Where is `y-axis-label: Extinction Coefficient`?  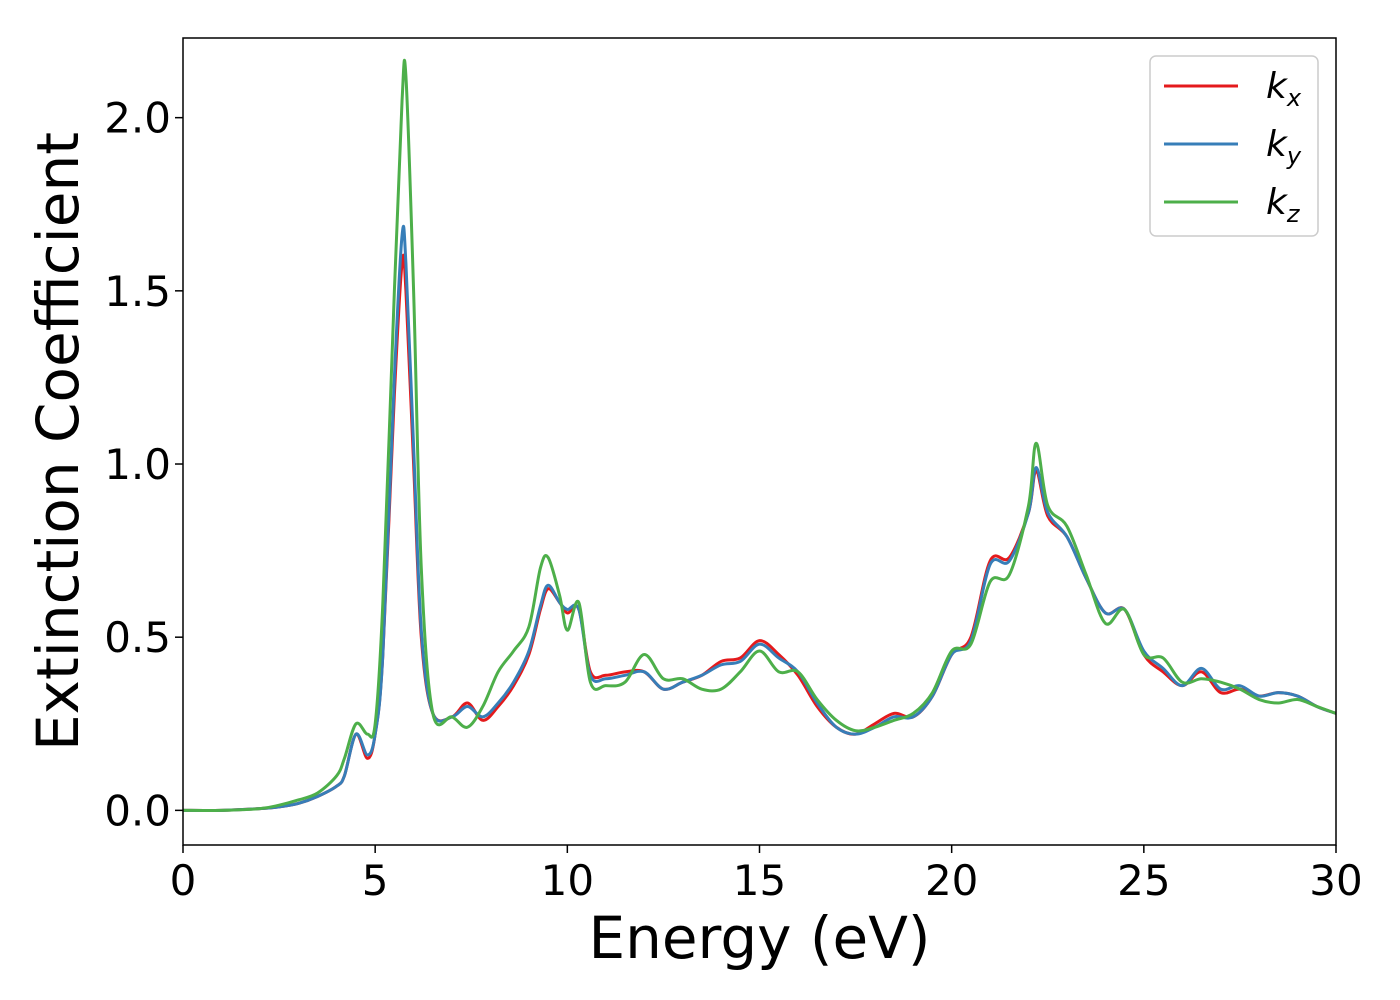 y-axis-label: Extinction Coefficient is located at coordinates (58, 441).